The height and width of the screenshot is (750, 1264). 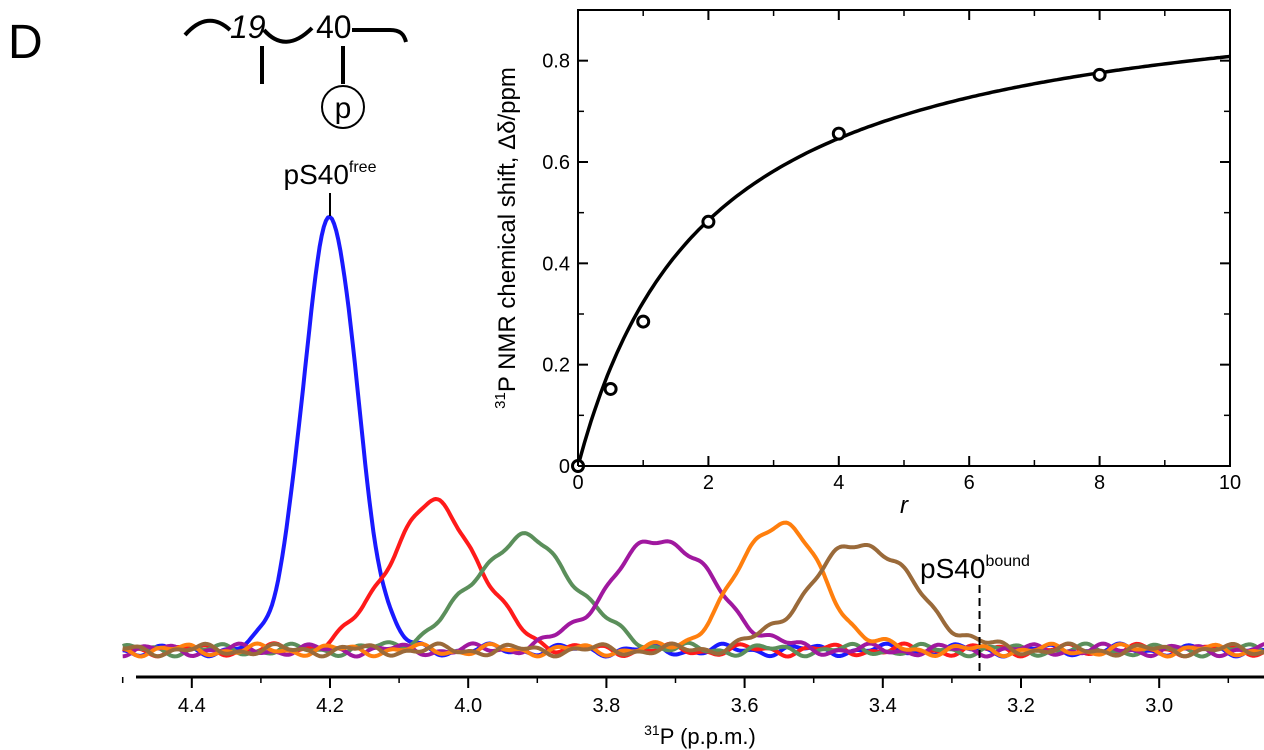 I want to click on phospho-circle, so click(x=343, y=107).